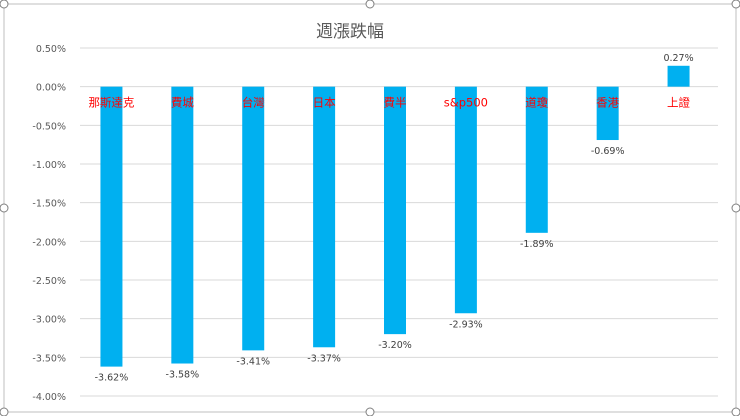  I want to click on y-tick-label: -2.00%, so click(49, 242).